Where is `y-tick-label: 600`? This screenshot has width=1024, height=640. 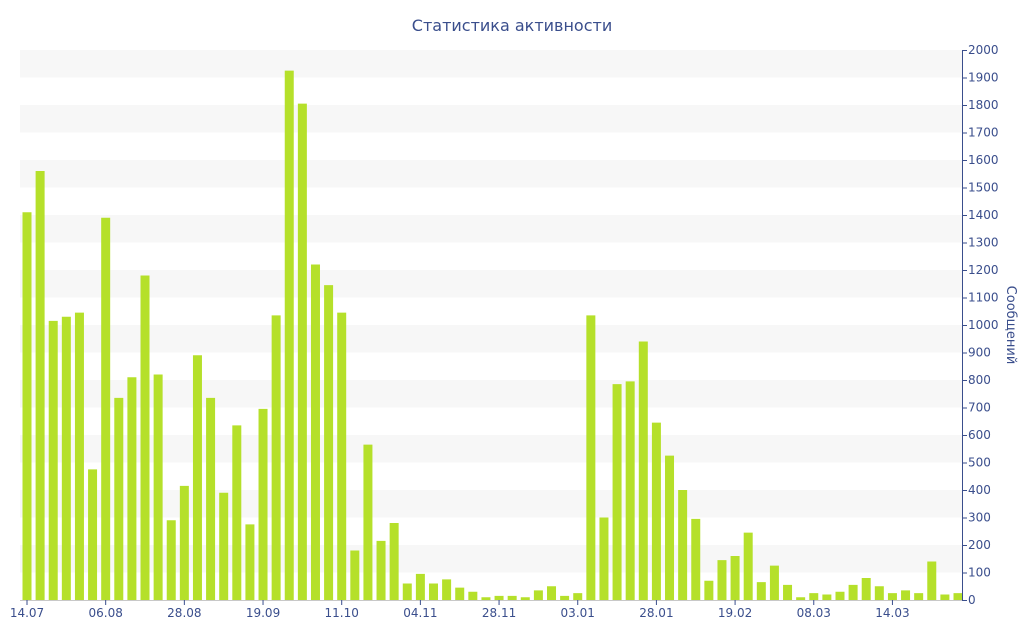 y-tick-label: 600 is located at coordinates (979, 435).